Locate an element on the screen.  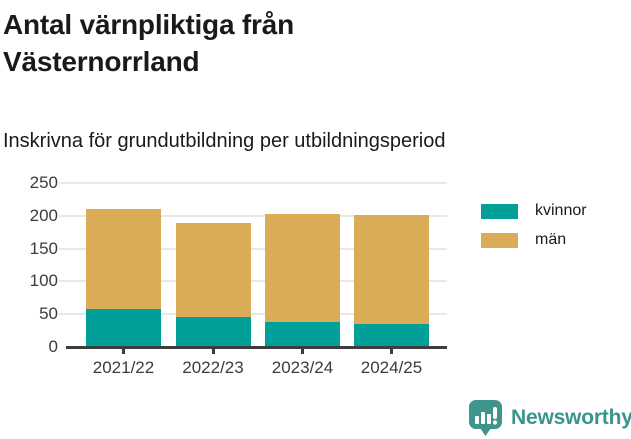
y-axis-tick-label: 100 is located at coordinates (43, 281).